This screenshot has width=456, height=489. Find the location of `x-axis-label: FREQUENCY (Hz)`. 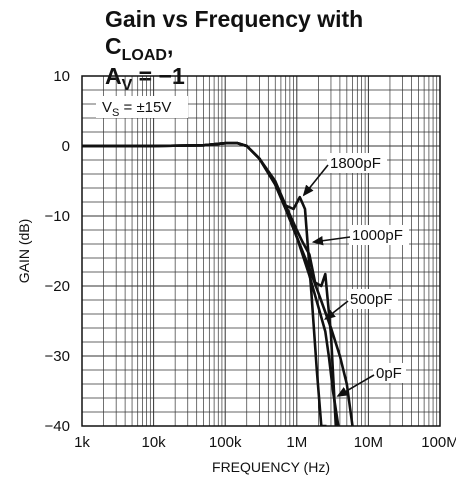

x-axis-label: FREQUENCY (Hz) is located at coordinates (271, 467).